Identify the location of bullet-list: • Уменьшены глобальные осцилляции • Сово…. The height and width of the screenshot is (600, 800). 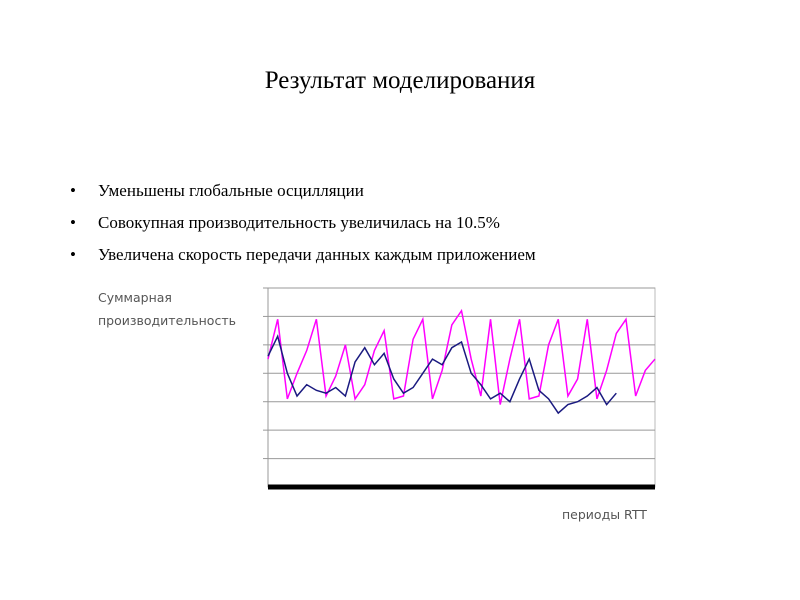
(303, 222).